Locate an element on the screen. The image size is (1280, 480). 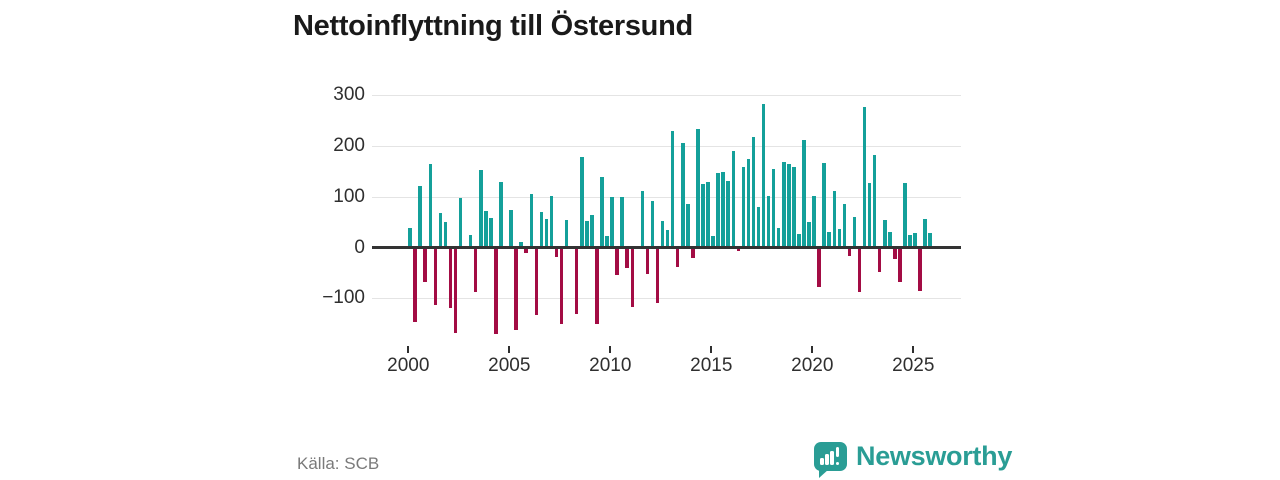
logo-bubble-tail is located at coordinates (824, 473).